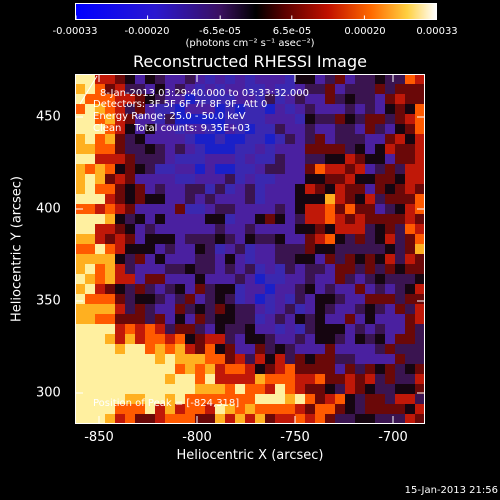 This screenshot has width=500, height=500. Describe the element at coordinates (451, 490) in the screenshot. I see `timestamp: 15-Jan-2013 21:56` at that location.